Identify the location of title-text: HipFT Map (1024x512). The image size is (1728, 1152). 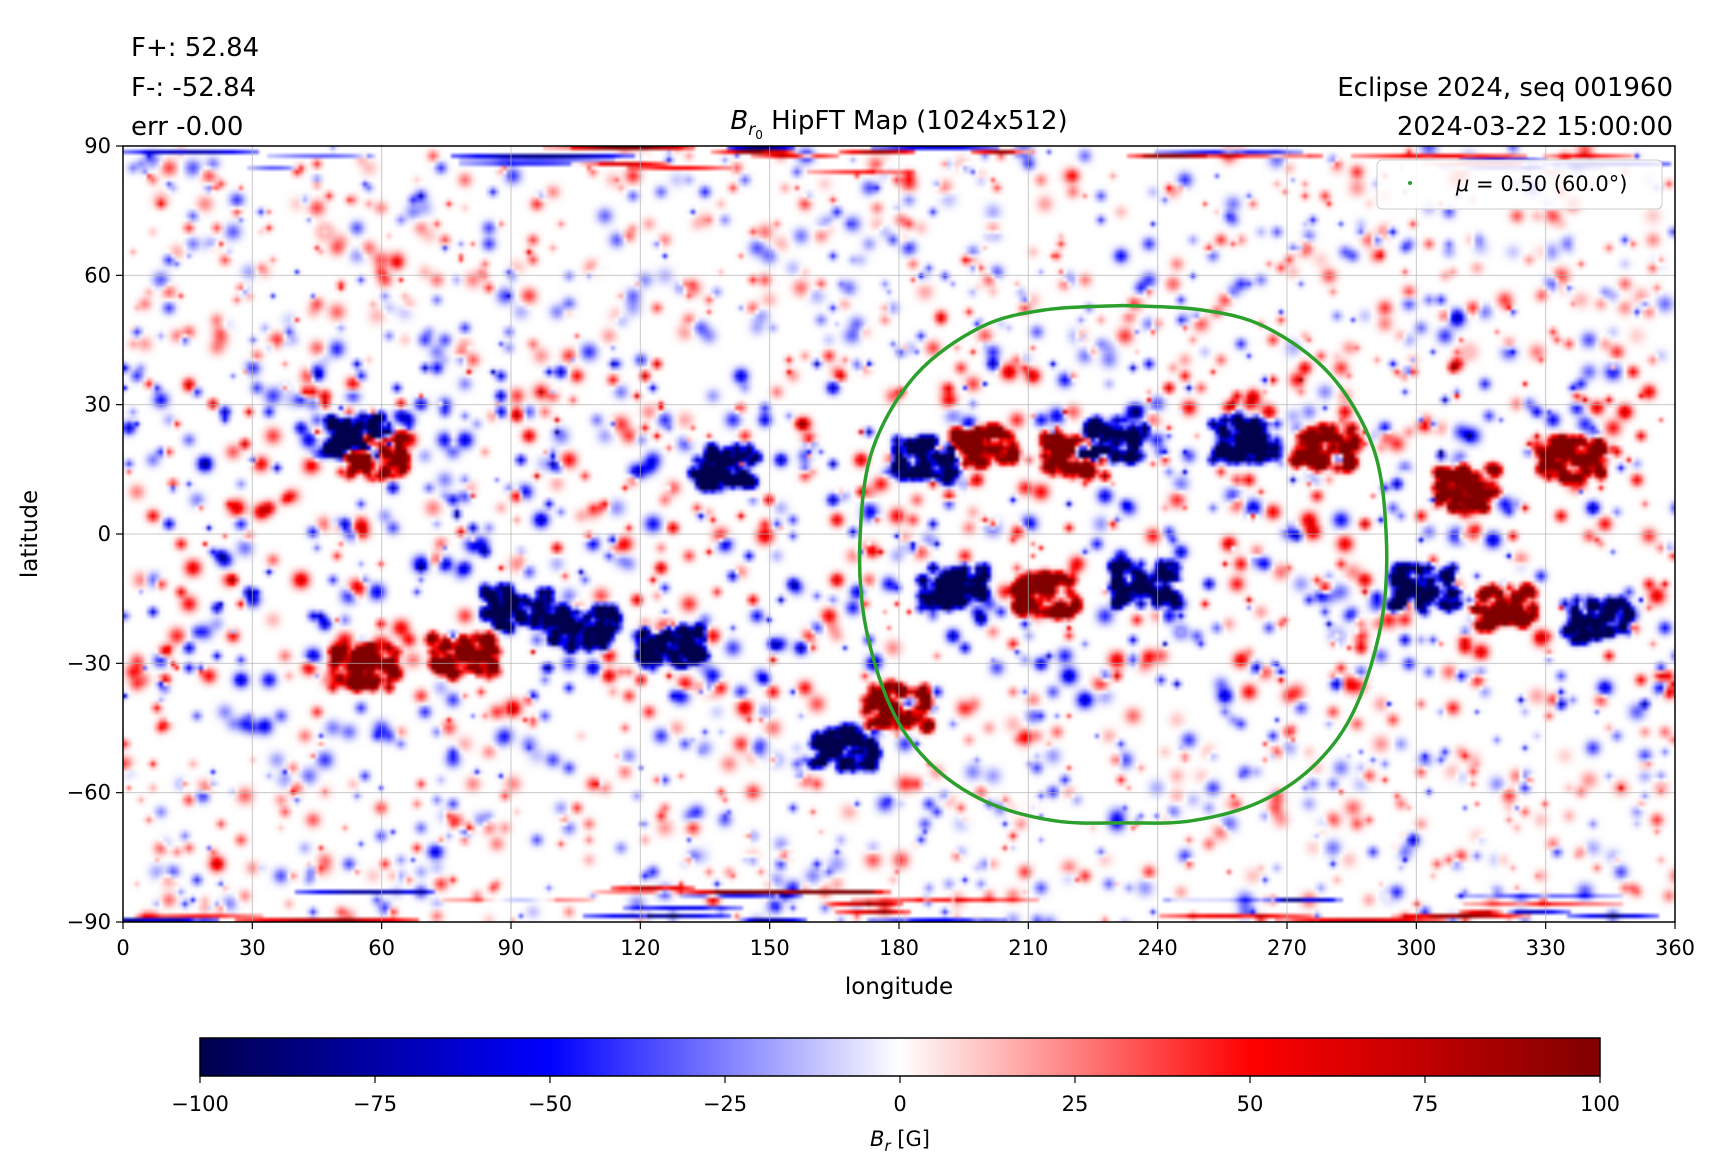
(915, 121).